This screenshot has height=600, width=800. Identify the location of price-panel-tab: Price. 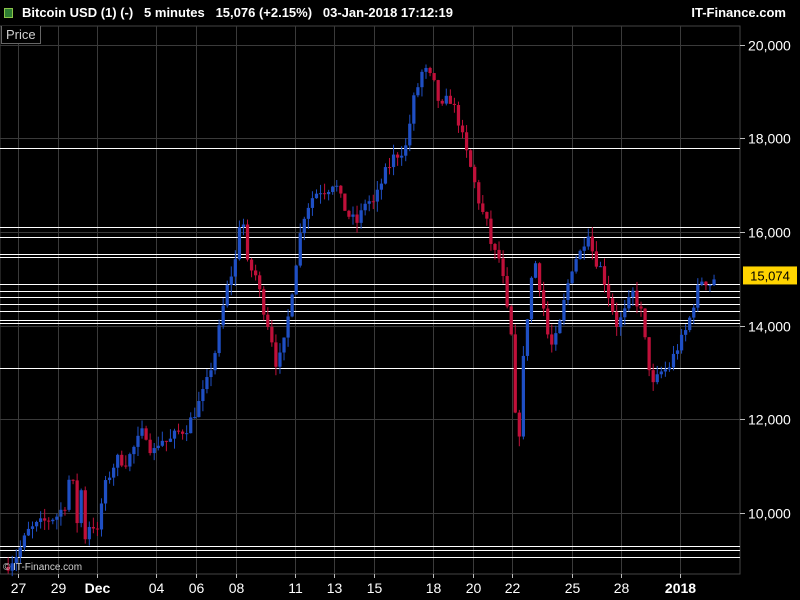
(21, 35).